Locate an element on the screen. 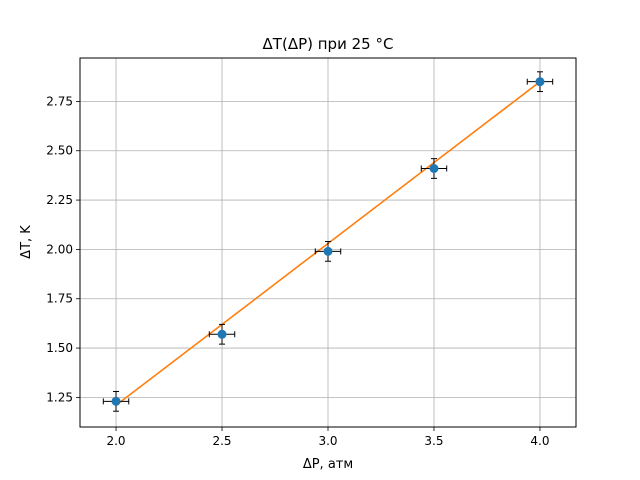 The width and height of the screenshot is (640, 480). x-tick-label: 4.0 is located at coordinates (539, 441).